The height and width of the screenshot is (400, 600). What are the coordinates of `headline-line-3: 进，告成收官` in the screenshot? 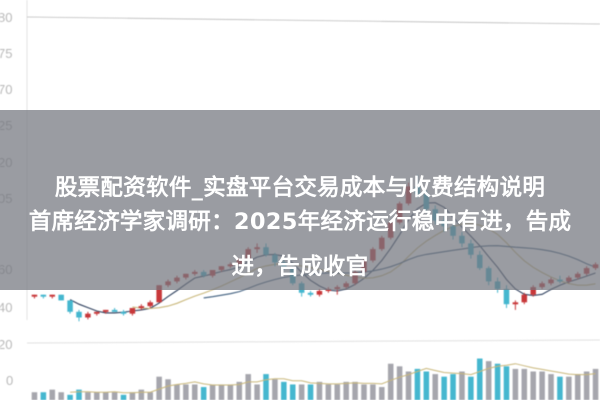 It's located at (300, 267).